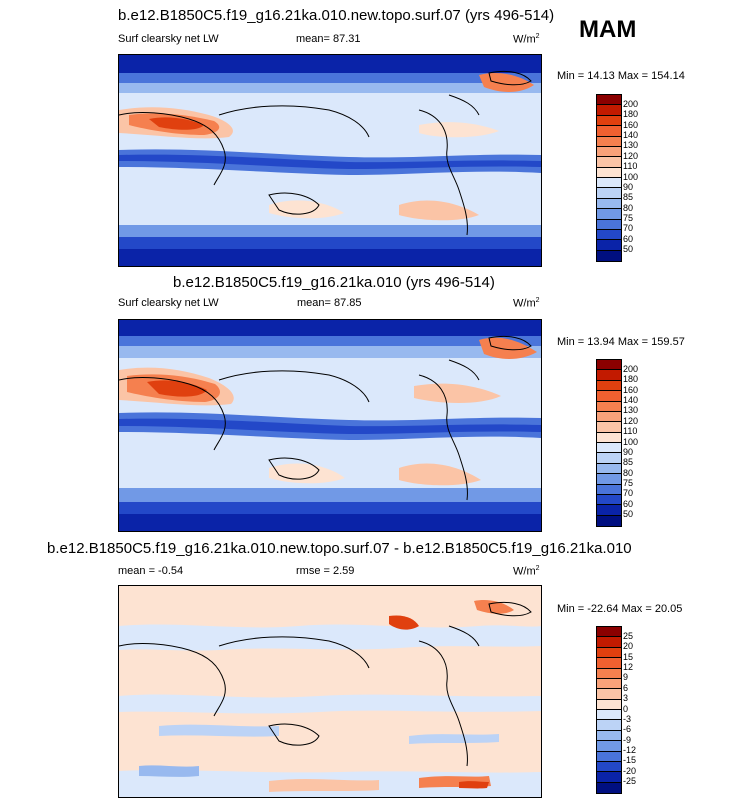 Image resolution: width=733 pixels, height=803 pixels. Describe the element at coordinates (628, 646) in the screenshot. I see `colorbar-tick-label: 20` at that location.